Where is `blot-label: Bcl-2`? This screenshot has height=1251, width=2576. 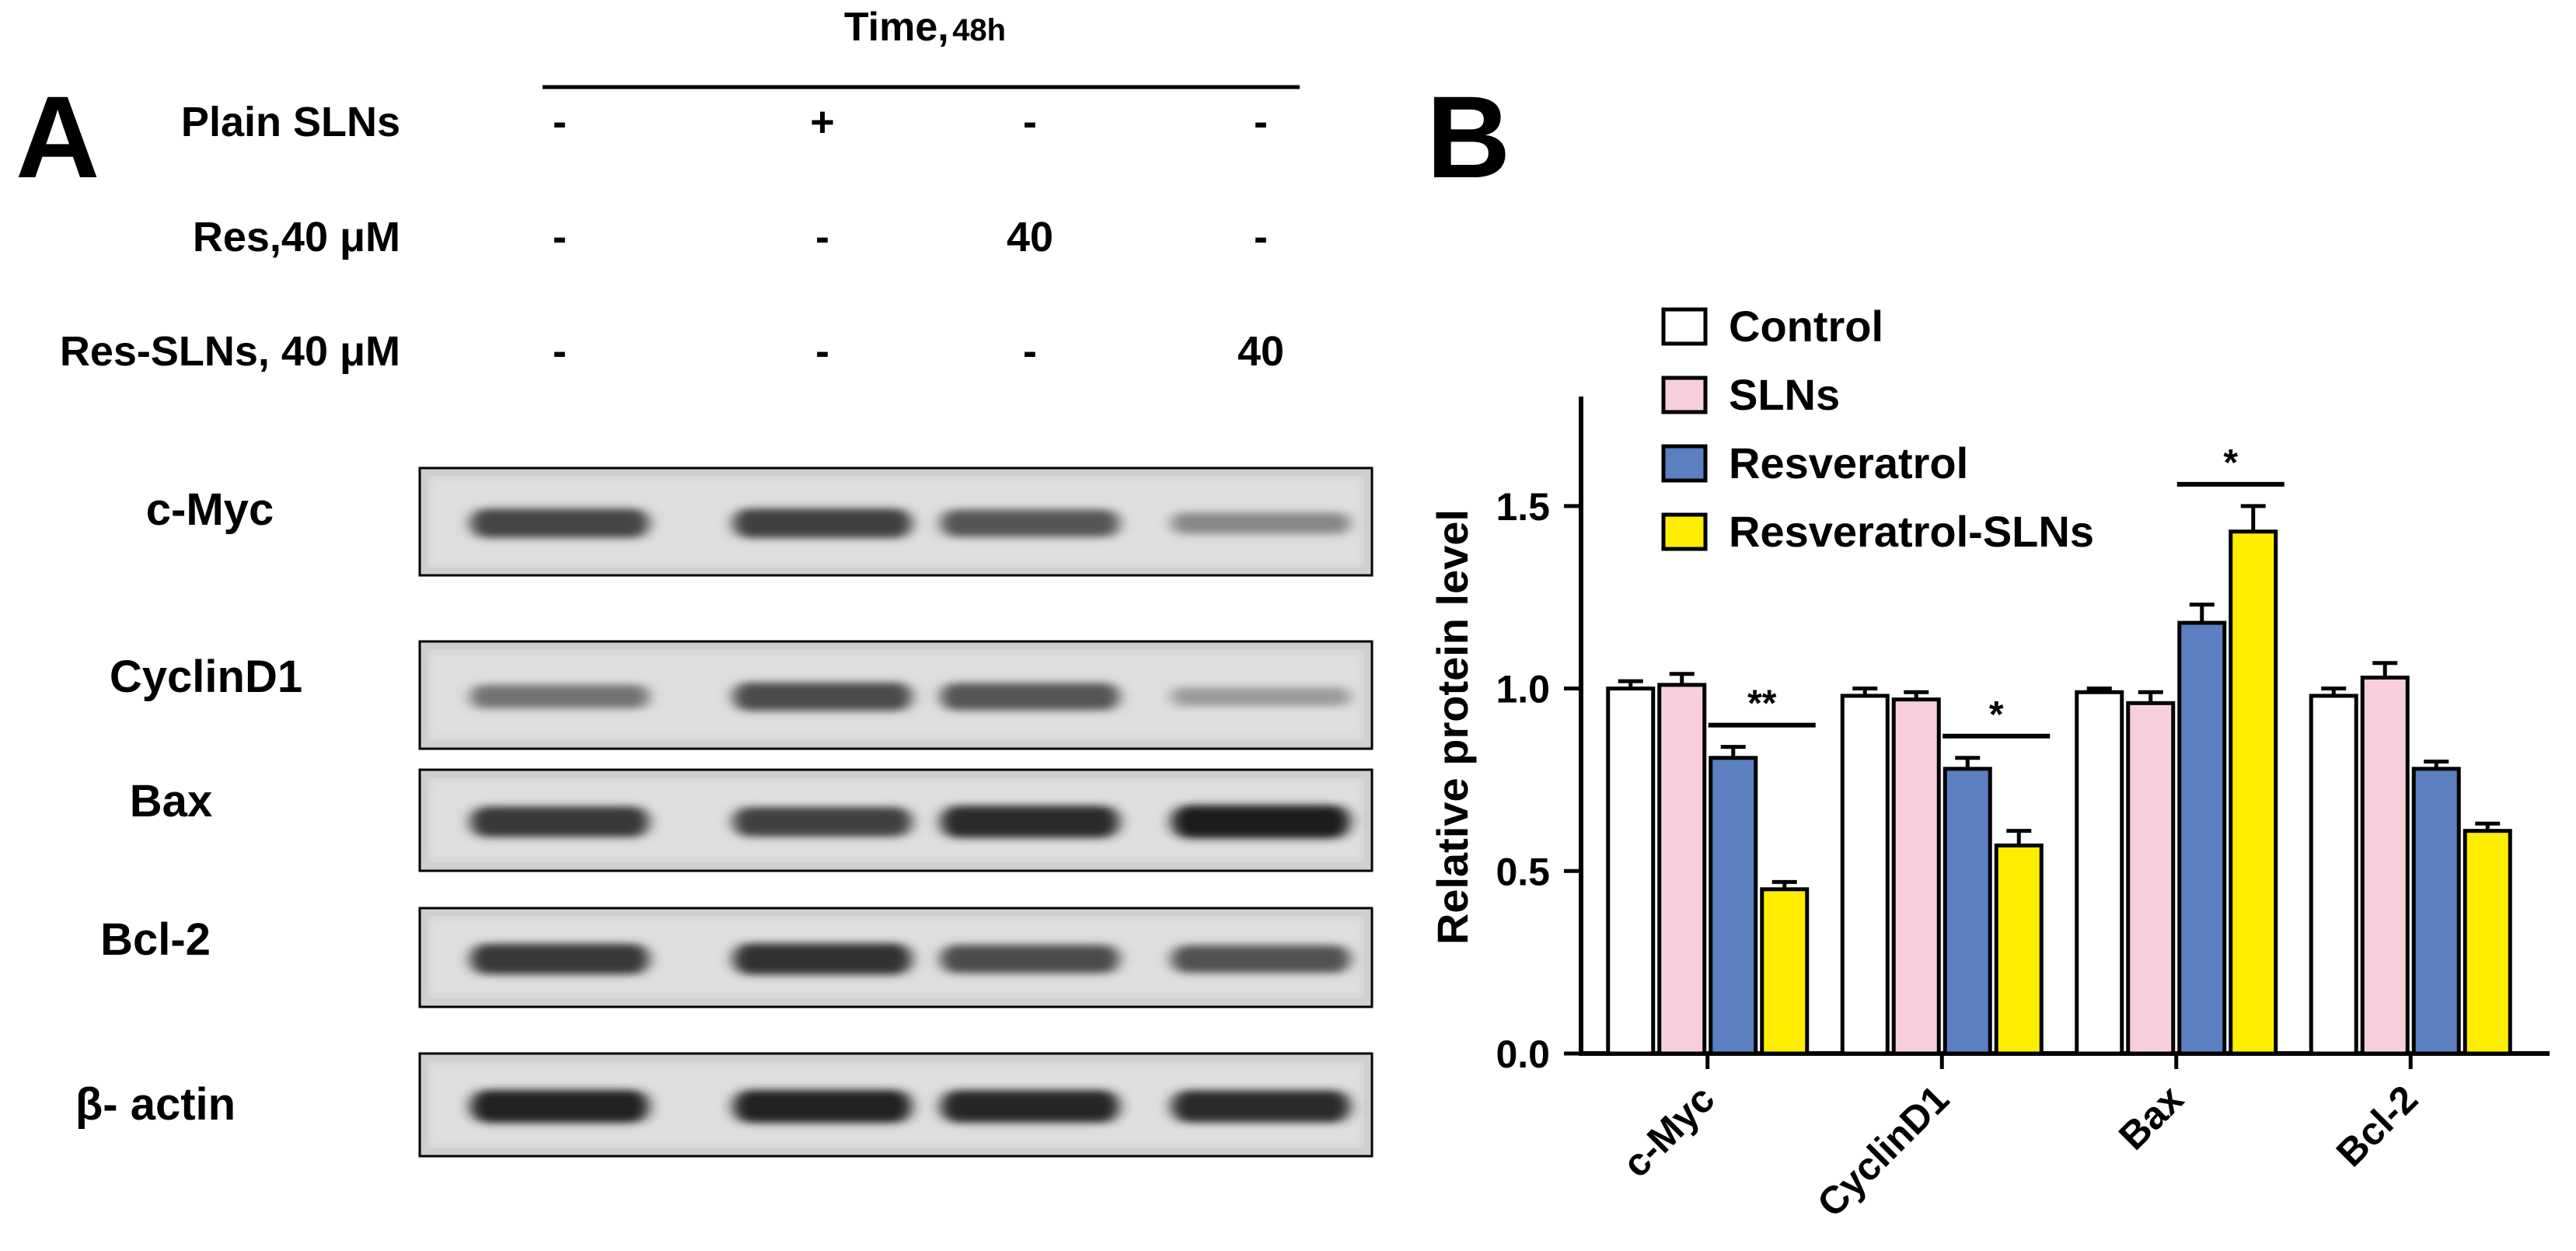
blot-label: Bcl-2 is located at coordinates (155, 940).